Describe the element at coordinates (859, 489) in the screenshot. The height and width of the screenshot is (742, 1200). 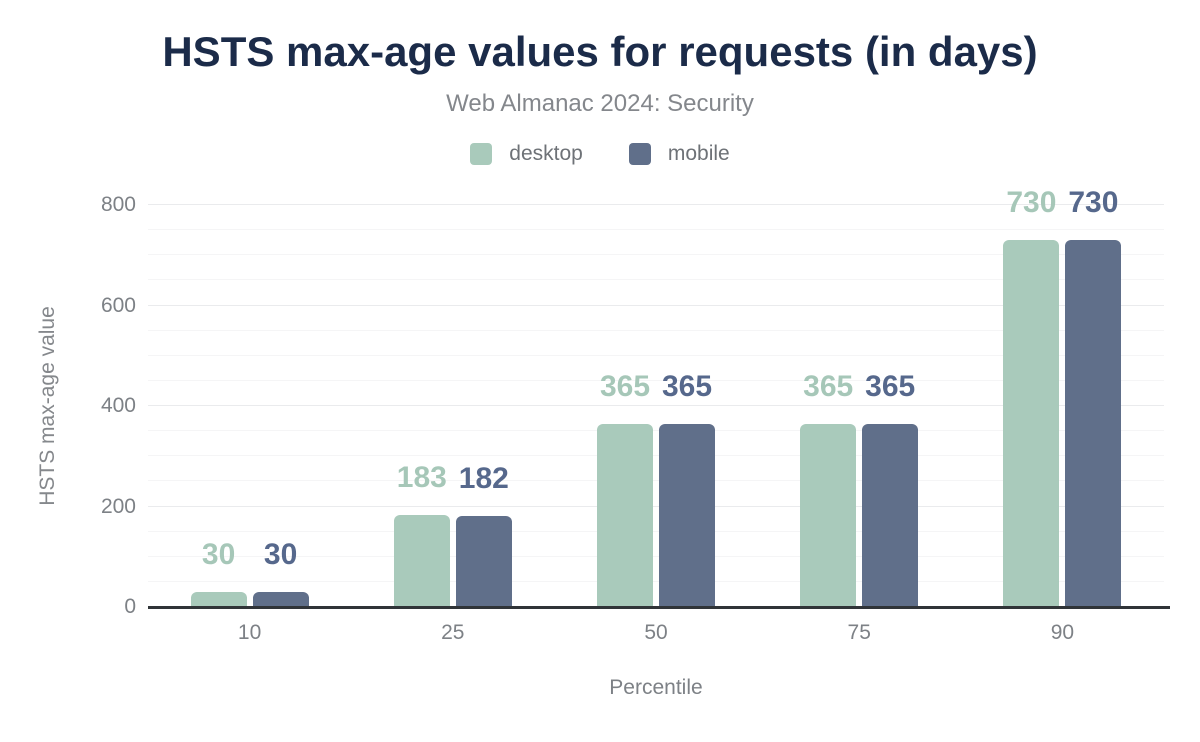
I see `bar-pair-p75: 365 365` at that location.